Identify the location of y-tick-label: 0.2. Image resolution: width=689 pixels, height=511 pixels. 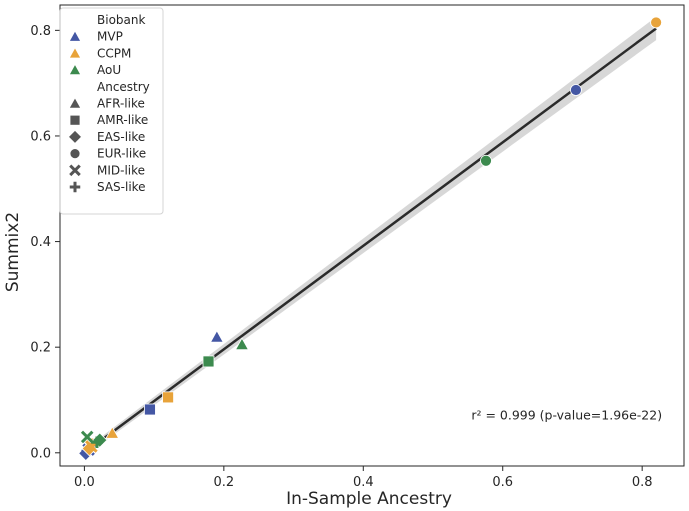
(40, 348).